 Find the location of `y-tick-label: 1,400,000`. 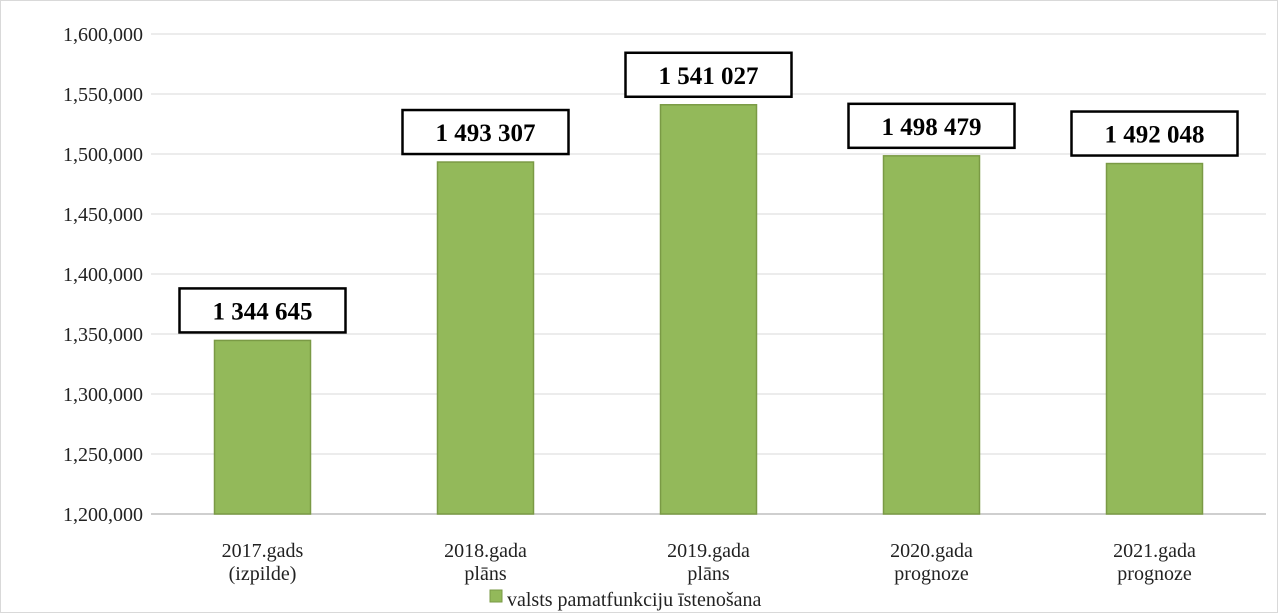

y-tick-label: 1,400,000 is located at coordinates (103, 275).